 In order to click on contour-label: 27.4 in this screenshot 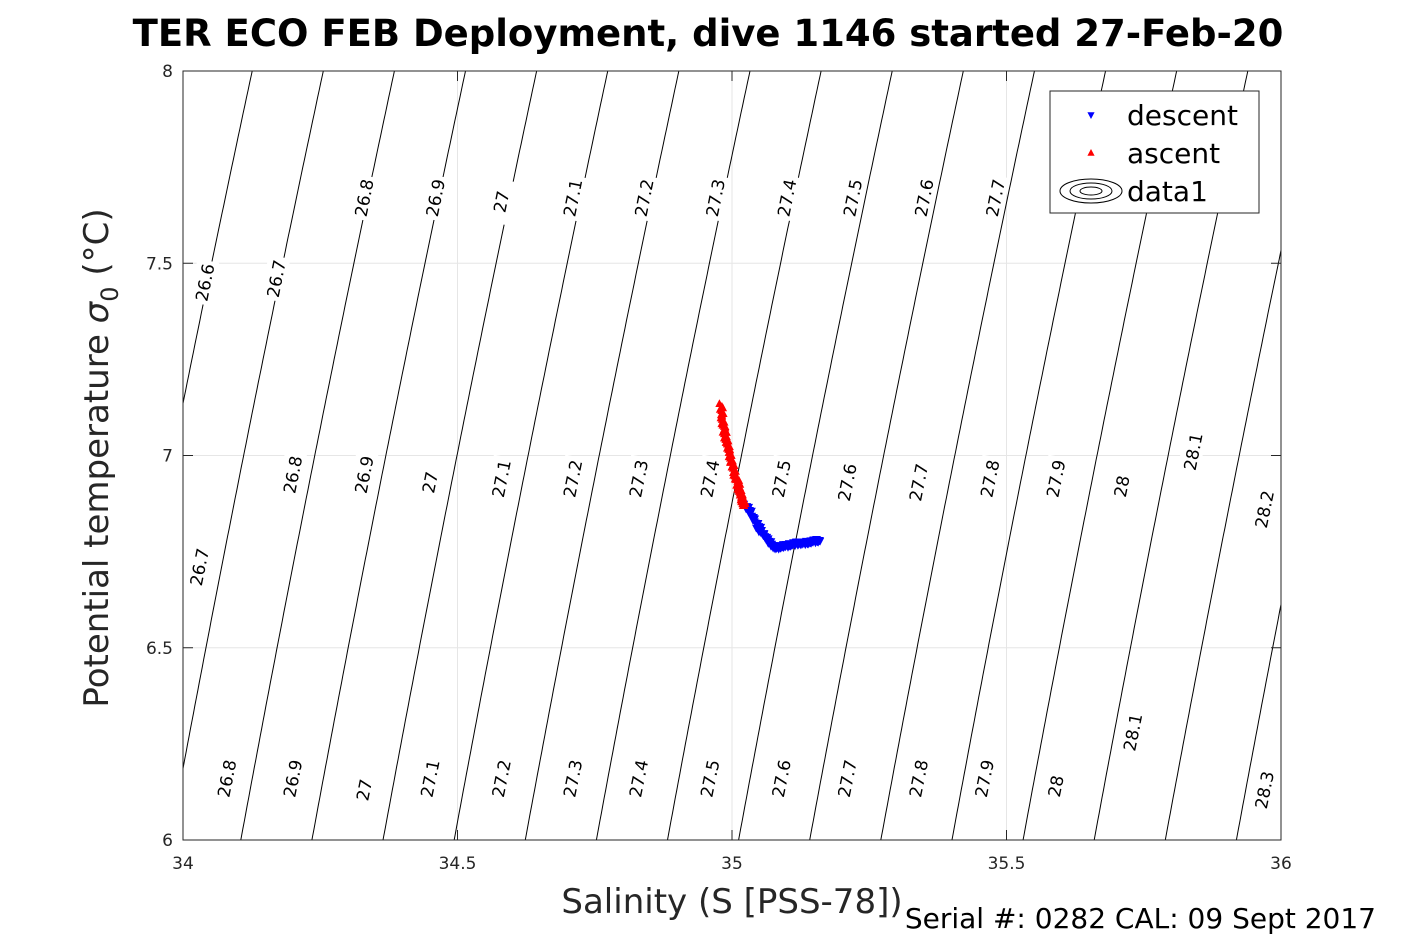, I will do `click(637, 778)`.